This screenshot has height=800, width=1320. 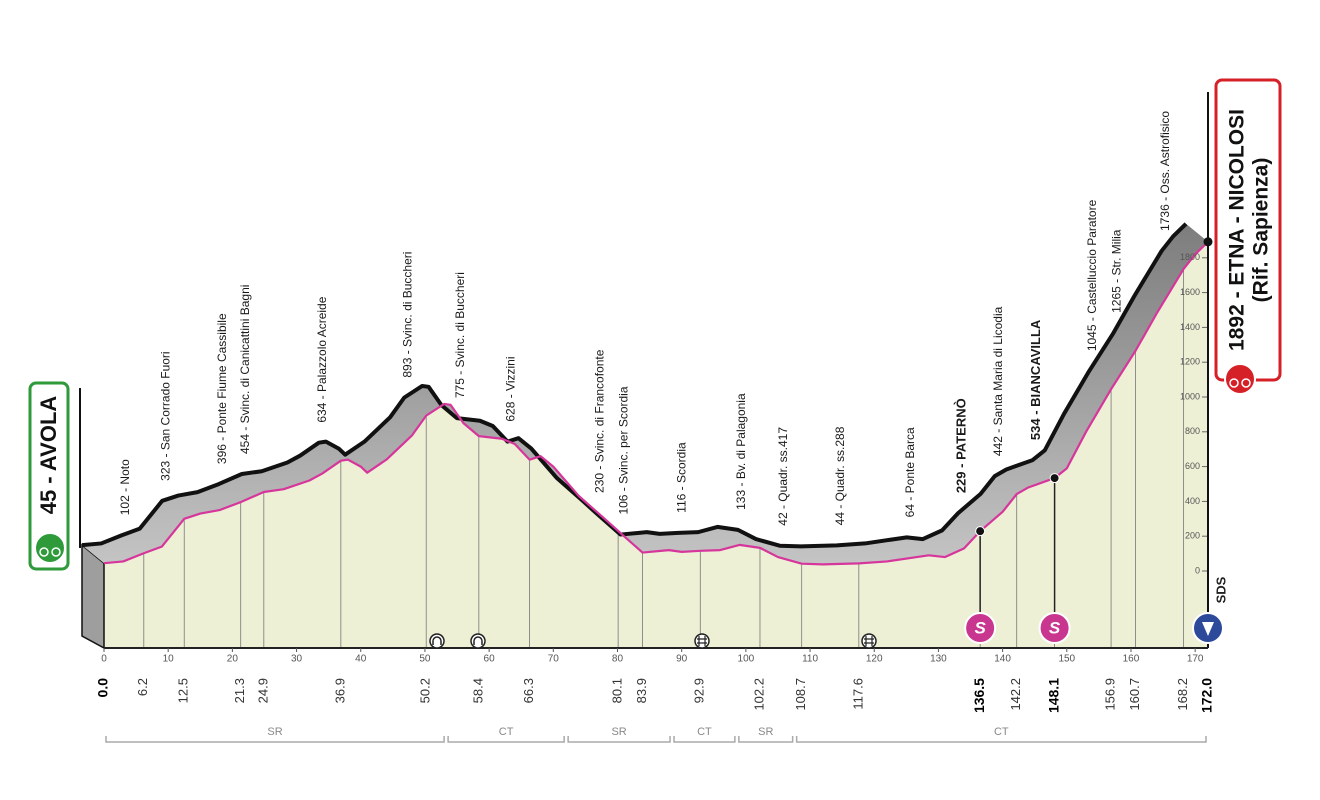 What do you see at coordinates (1190, 327) in the screenshot?
I see `y-tick-label: 1400` at bounding box center [1190, 327].